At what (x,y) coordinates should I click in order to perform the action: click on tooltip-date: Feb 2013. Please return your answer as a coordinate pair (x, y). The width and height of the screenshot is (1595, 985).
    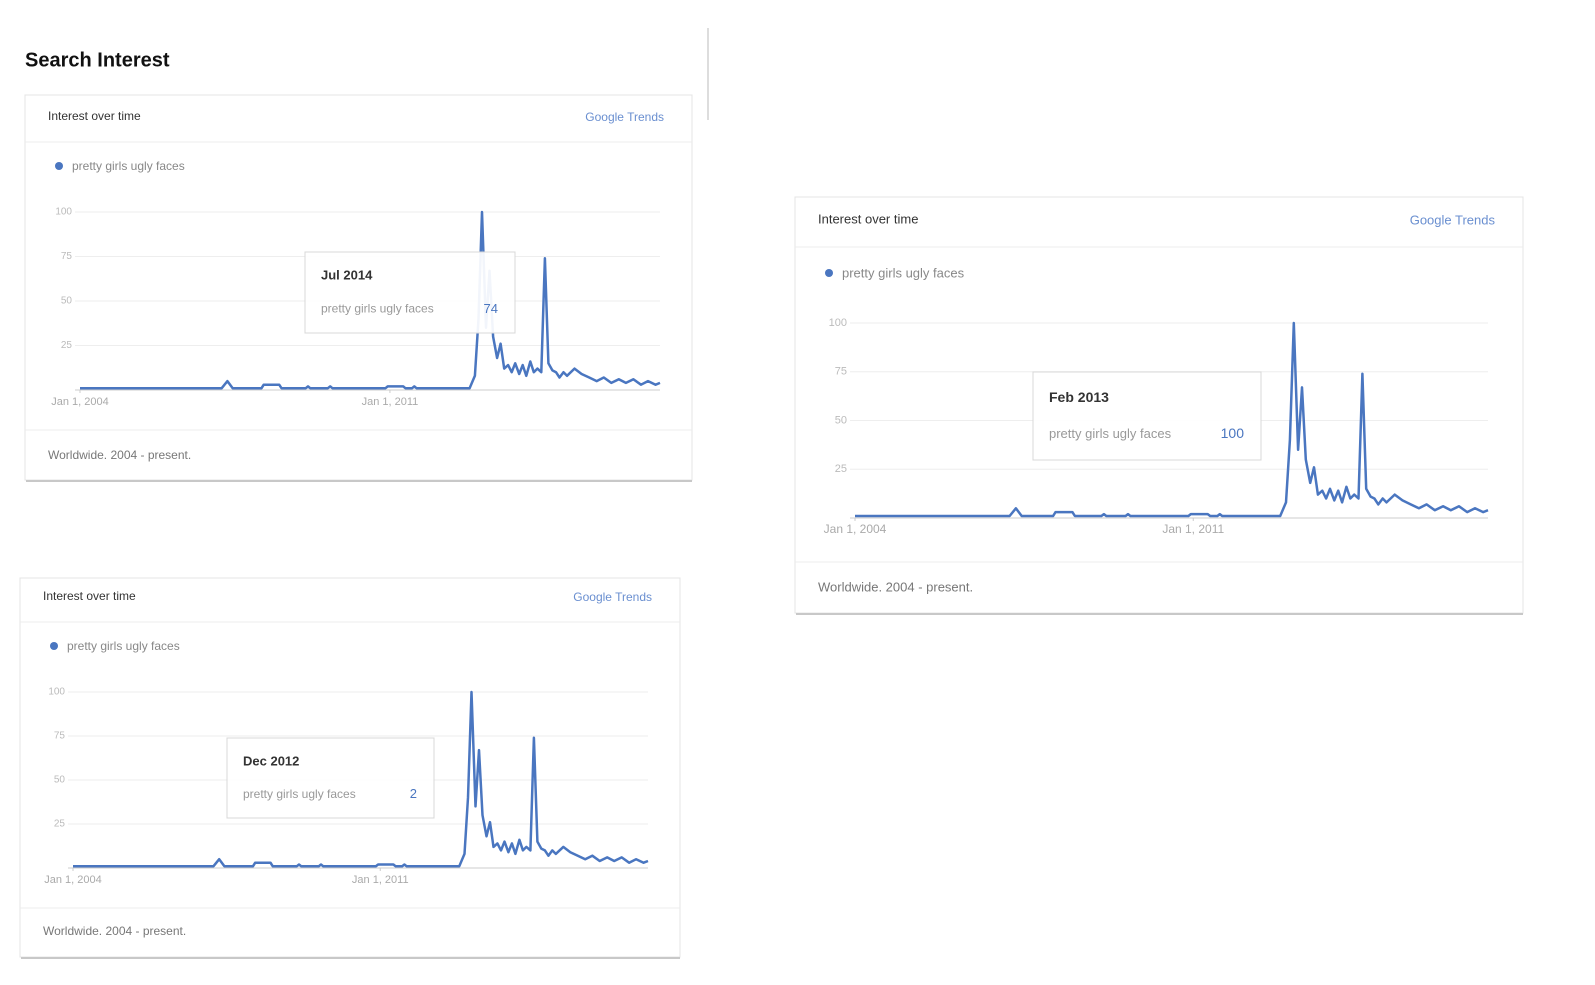
    Looking at the image, I should click on (1079, 397).